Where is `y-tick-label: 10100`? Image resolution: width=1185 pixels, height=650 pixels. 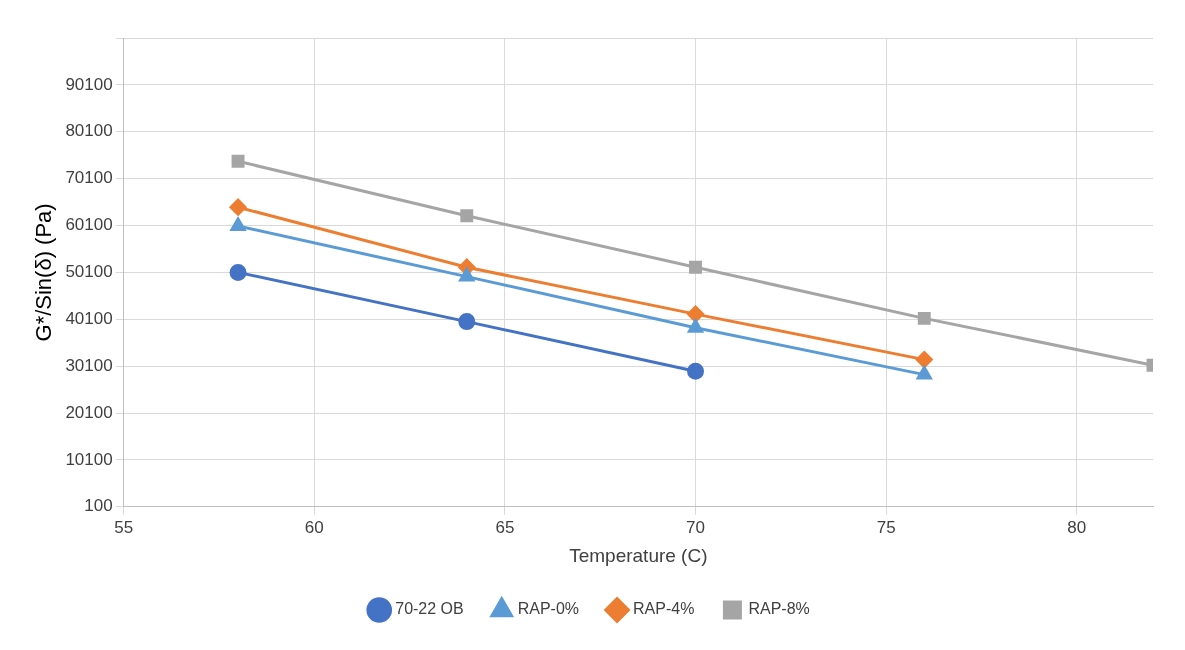
y-tick-label: 10100 is located at coordinates (89, 459).